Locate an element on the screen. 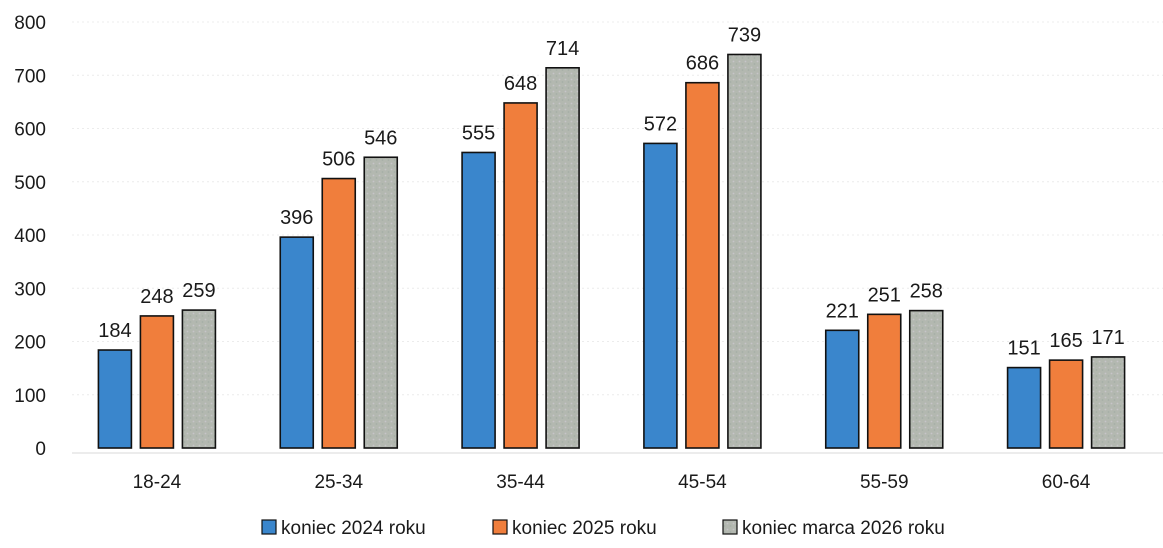  x-tick-label: 45-54 is located at coordinates (702, 482).